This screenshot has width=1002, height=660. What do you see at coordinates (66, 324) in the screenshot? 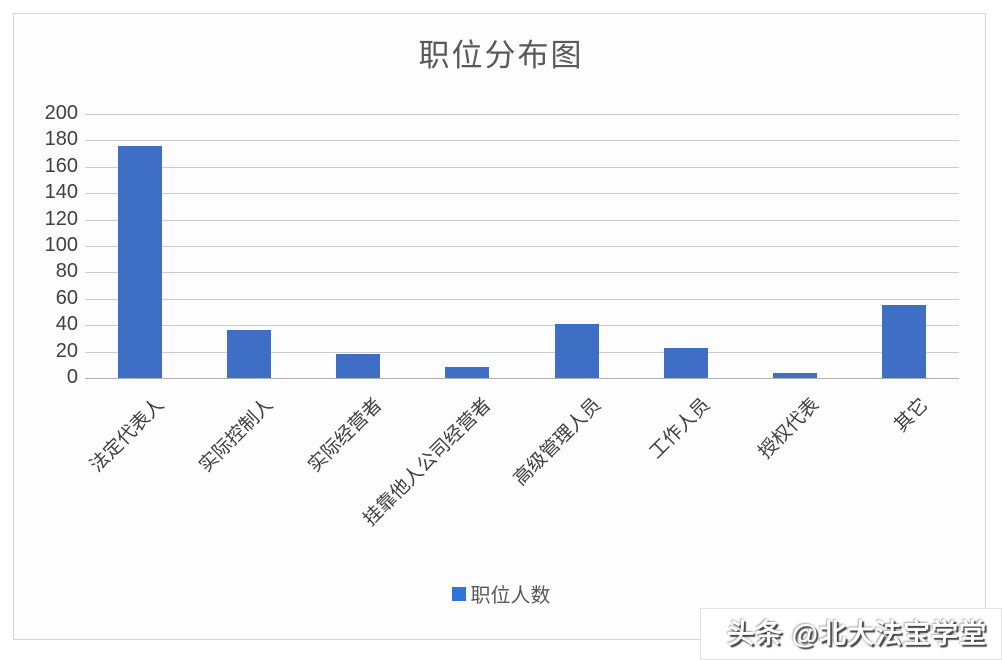
I see `y-axis-tick-label: 40` at bounding box center [66, 324].